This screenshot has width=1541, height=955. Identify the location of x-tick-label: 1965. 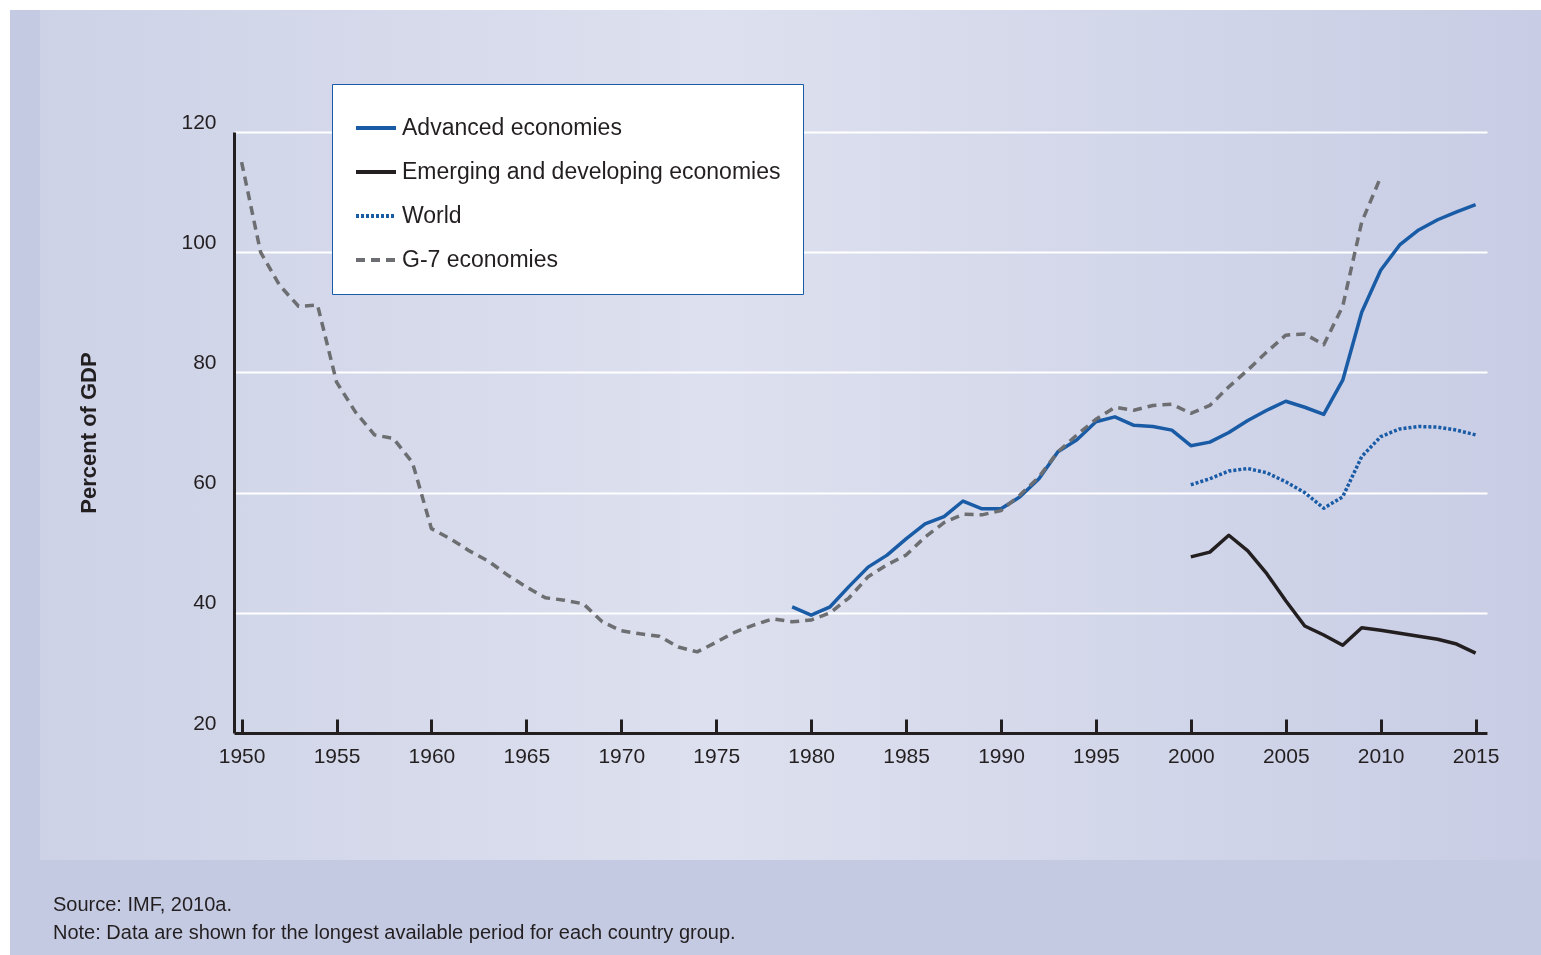
(527, 755).